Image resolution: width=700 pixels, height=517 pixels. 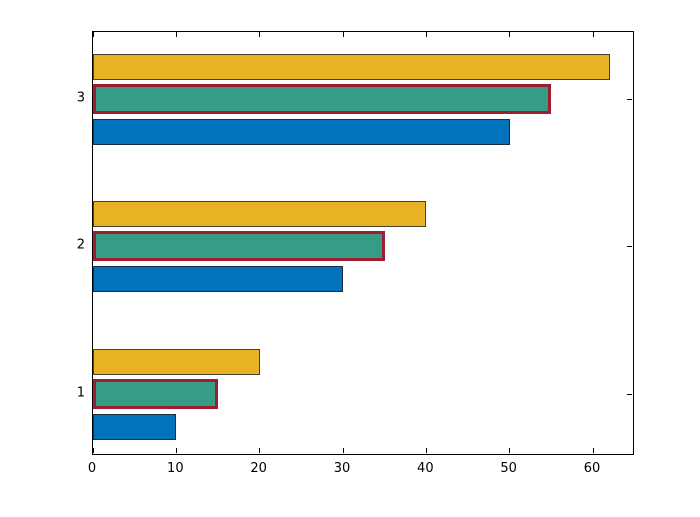 What do you see at coordinates (342, 468) in the screenshot?
I see `x-tick-label: 30` at bounding box center [342, 468].